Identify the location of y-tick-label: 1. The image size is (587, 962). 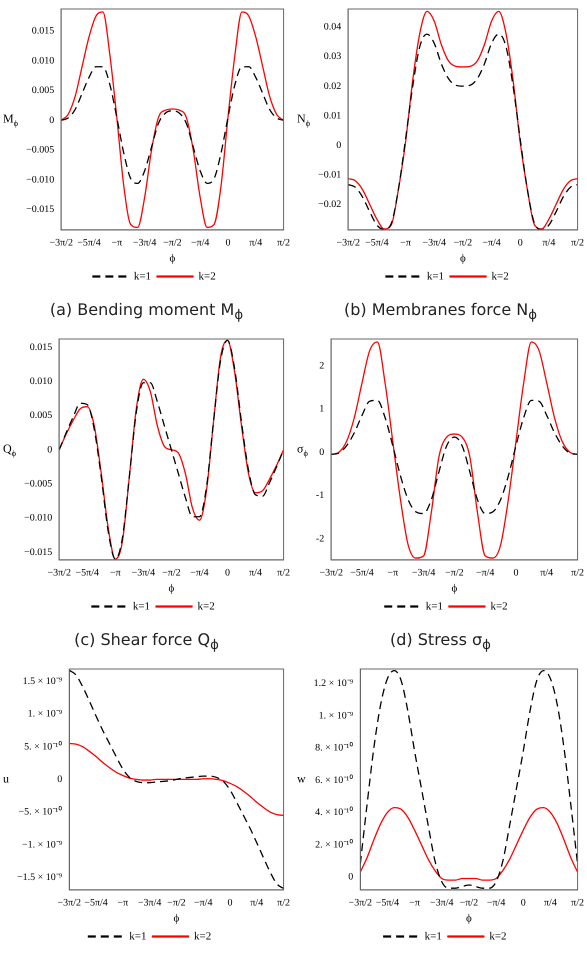
(321, 409).